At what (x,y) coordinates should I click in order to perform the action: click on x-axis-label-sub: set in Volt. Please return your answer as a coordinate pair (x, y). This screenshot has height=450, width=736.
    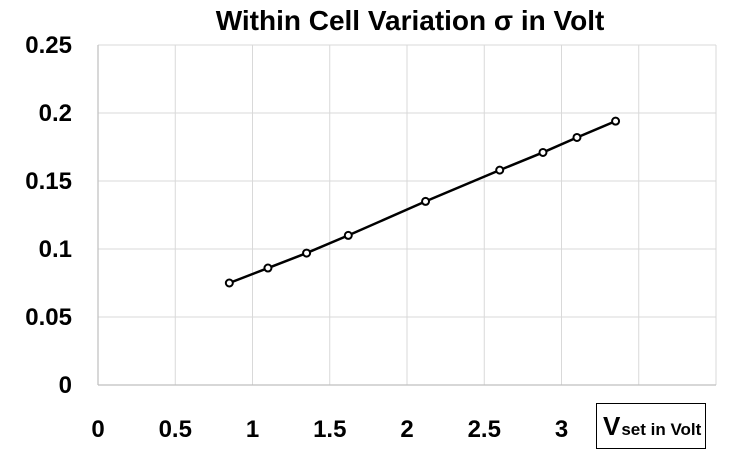
    Looking at the image, I should click on (661, 429).